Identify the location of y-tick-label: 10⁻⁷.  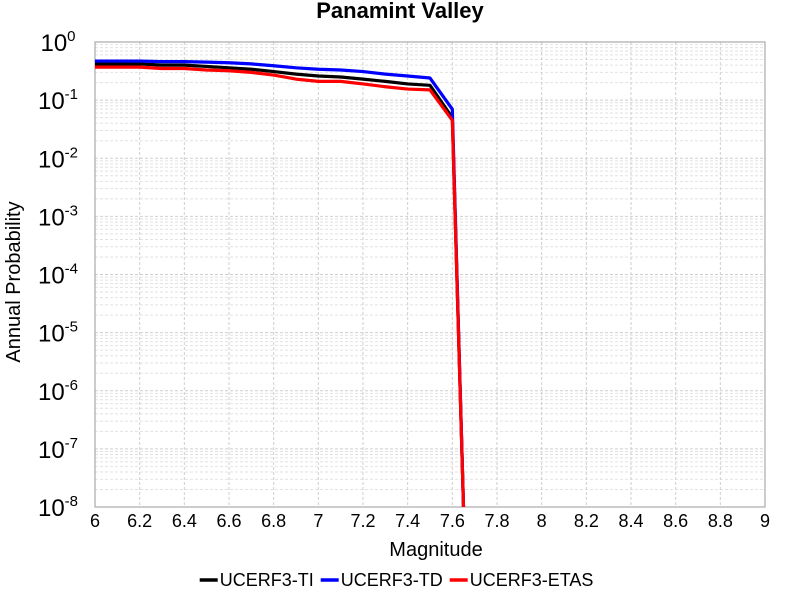
(58, 449).